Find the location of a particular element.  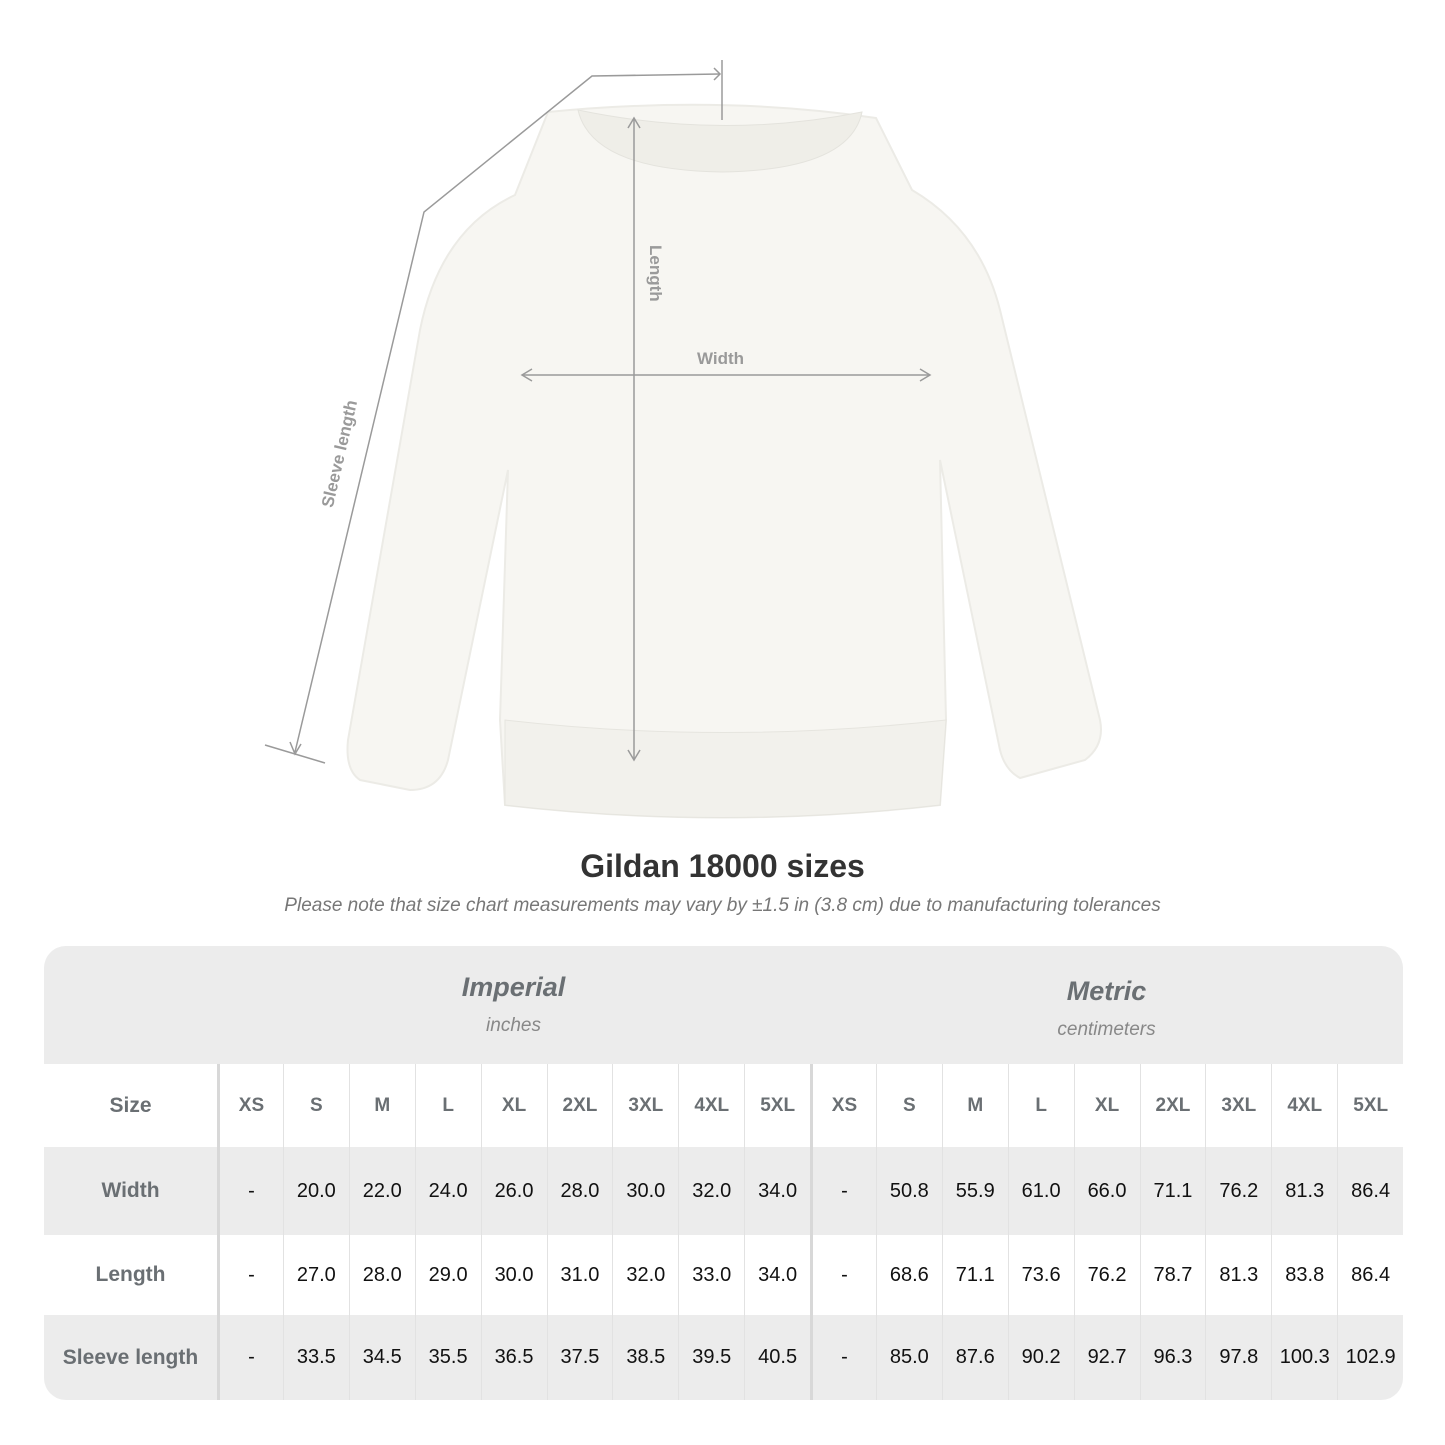

metric-value-cell: 68.6 is located at coordinates (908, 1275).